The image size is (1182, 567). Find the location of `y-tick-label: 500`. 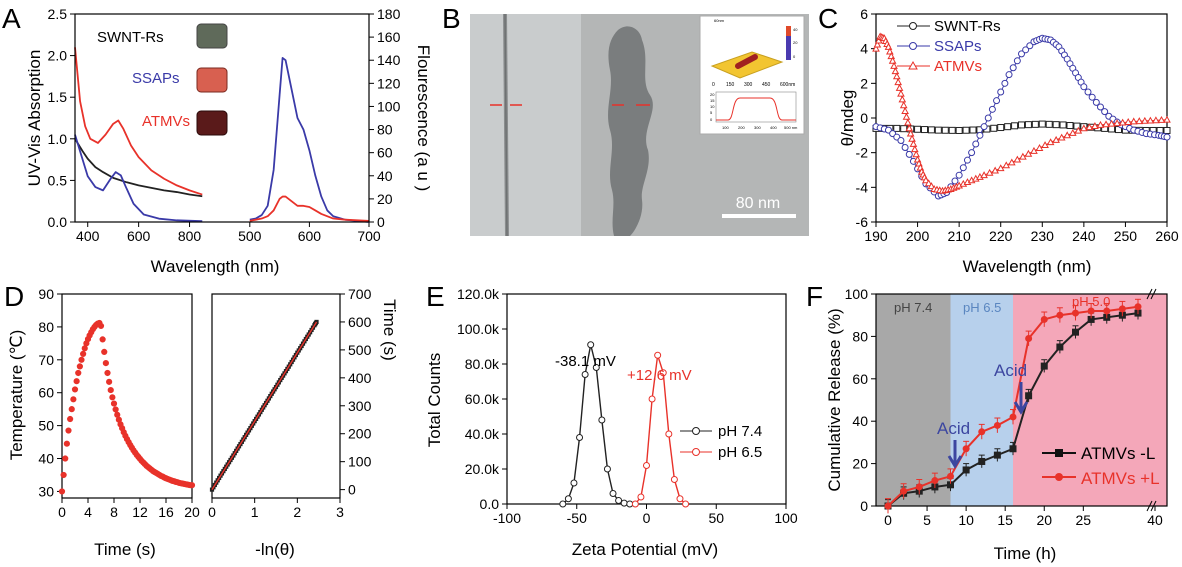

y-tick-label: 500 is located at coordinates (360, 350).